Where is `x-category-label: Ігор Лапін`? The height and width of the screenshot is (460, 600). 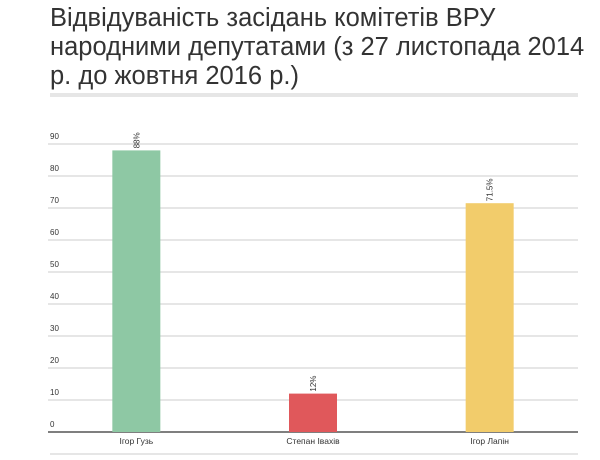 x-category-label: Ігор Лапін is located at coordinates (489, 441).